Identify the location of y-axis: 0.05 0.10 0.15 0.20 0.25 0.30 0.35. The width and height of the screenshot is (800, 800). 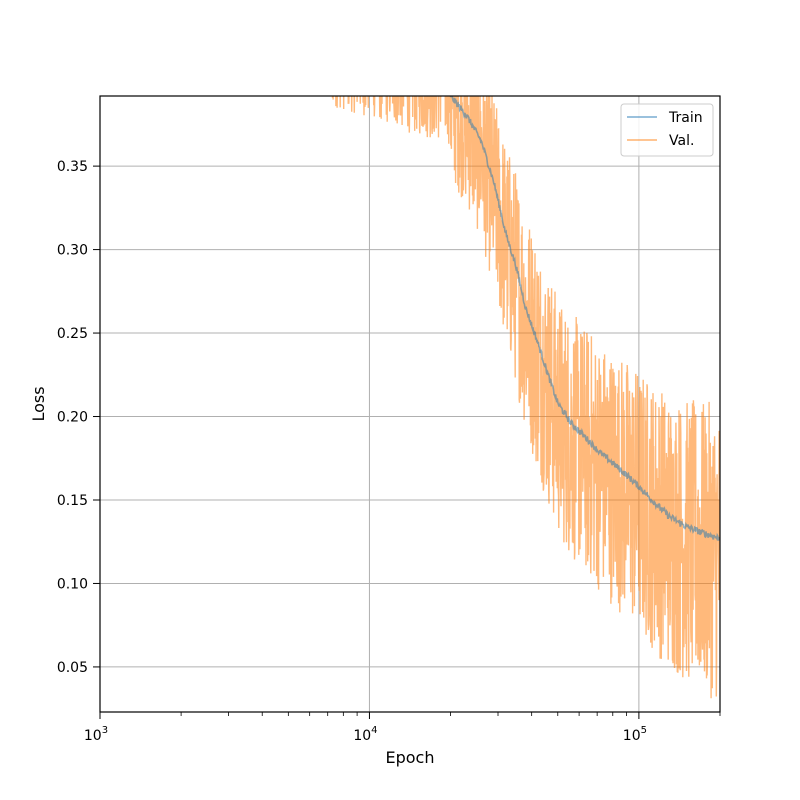
(78, 417).